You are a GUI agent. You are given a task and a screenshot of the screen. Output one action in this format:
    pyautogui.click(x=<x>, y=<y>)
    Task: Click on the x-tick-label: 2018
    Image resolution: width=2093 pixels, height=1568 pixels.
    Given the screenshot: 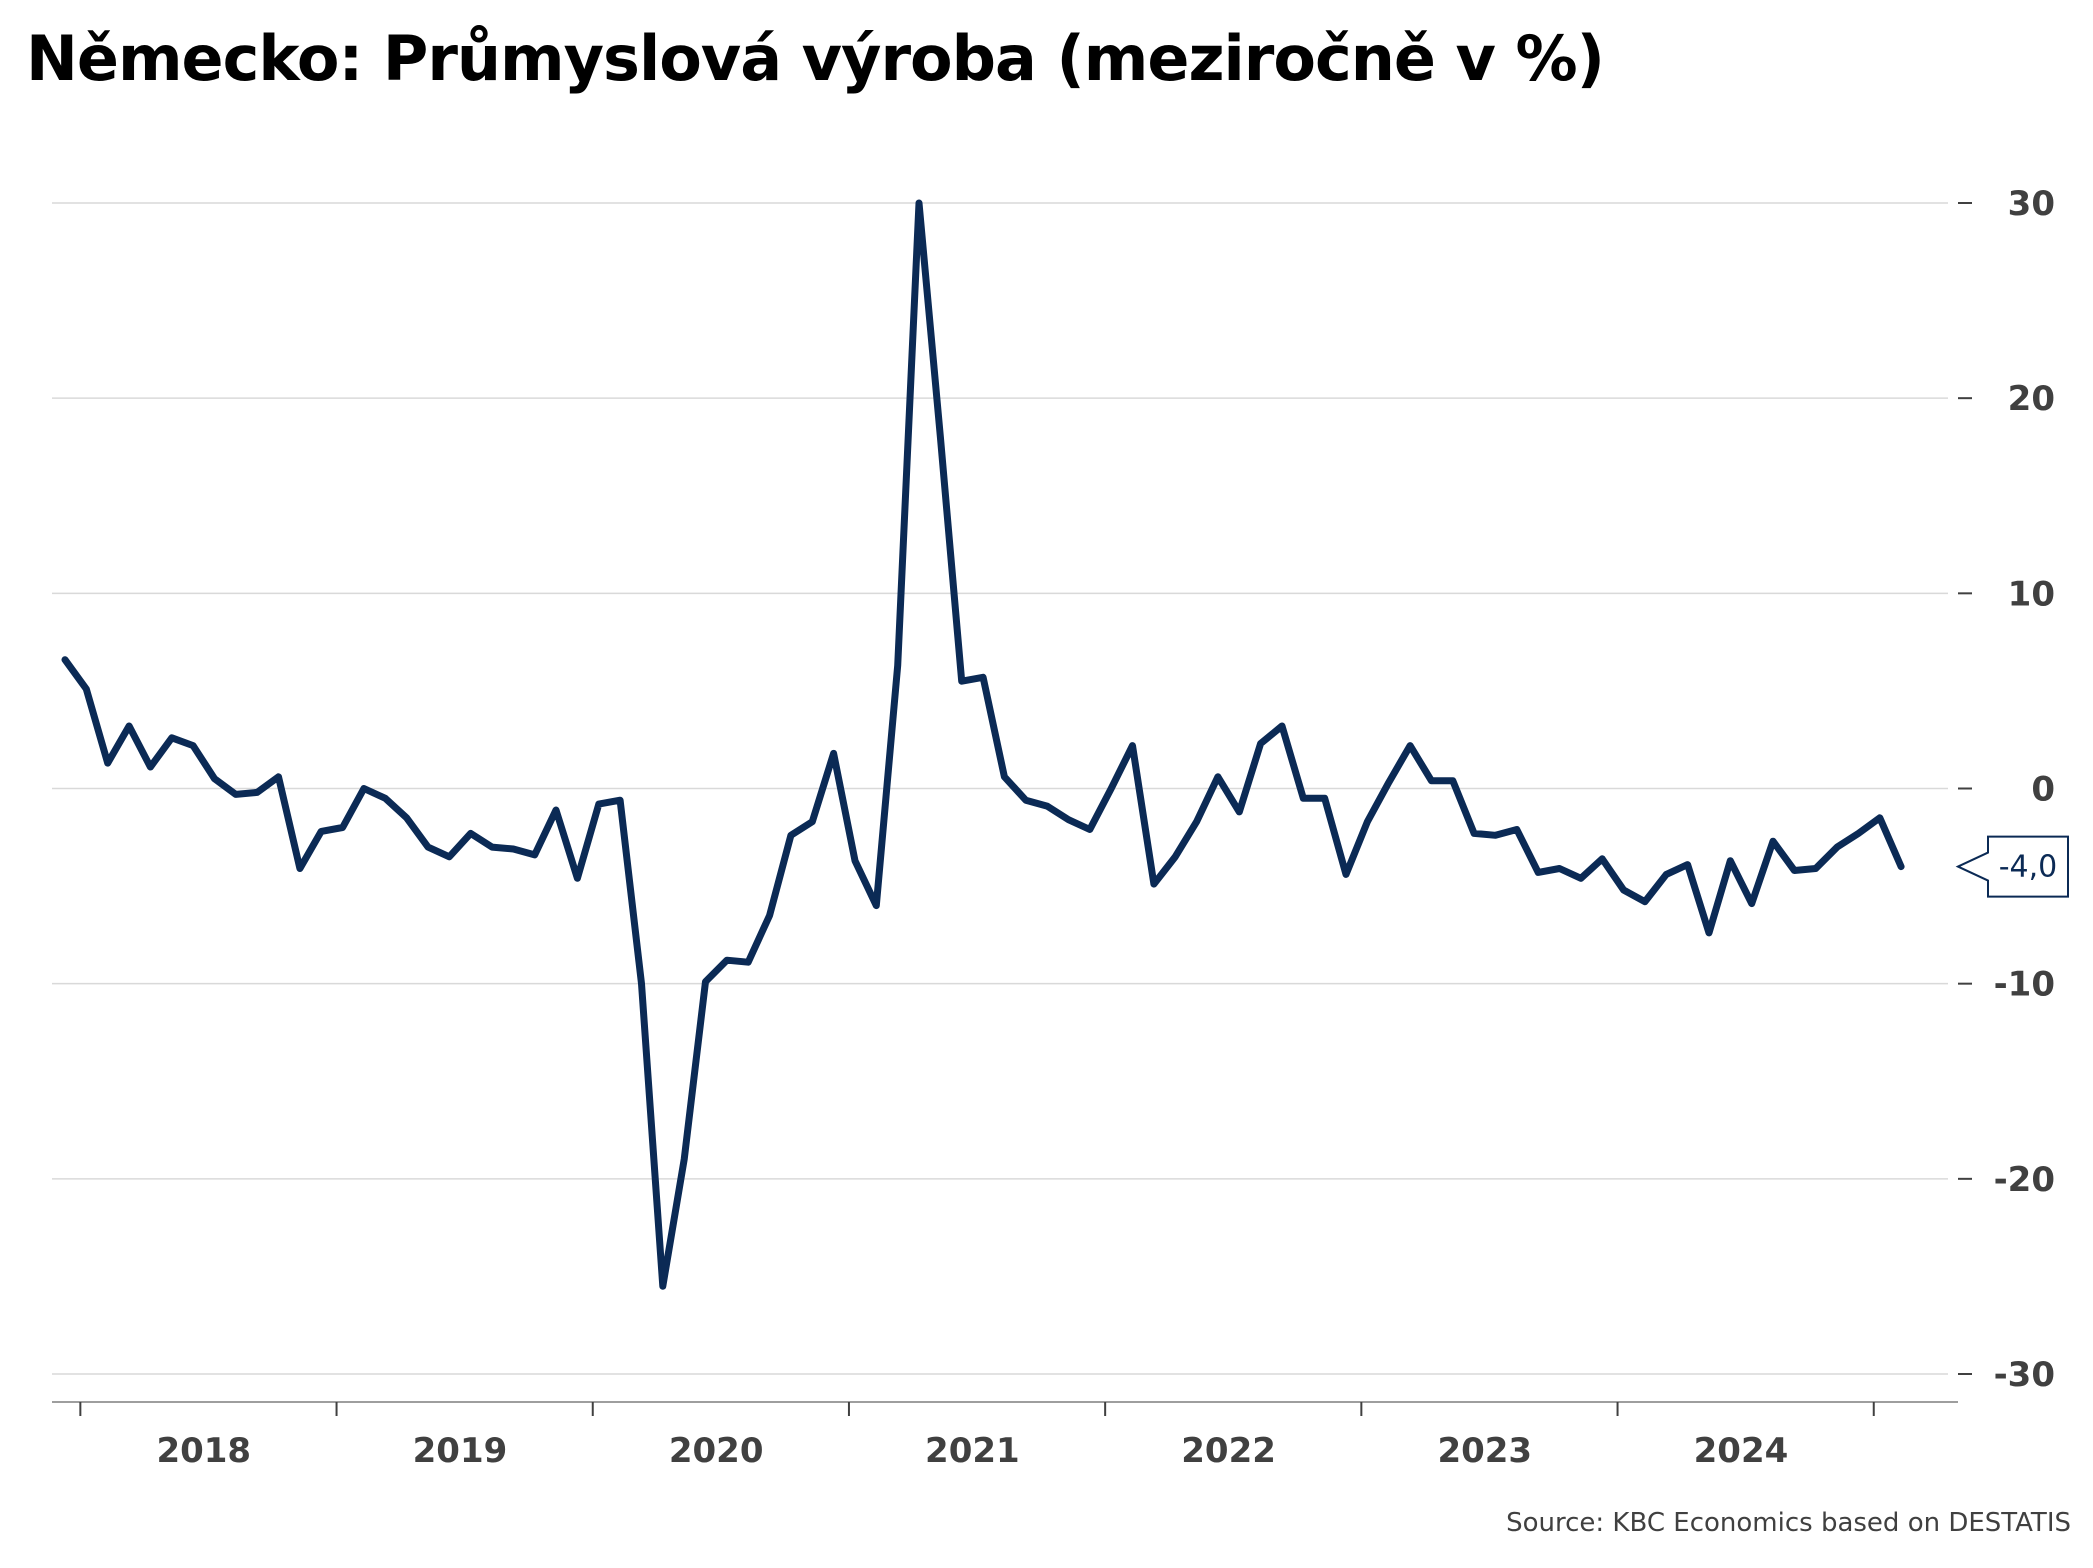 What is the action you would take?
    pyautogui.click(x=203, y=1451)
    